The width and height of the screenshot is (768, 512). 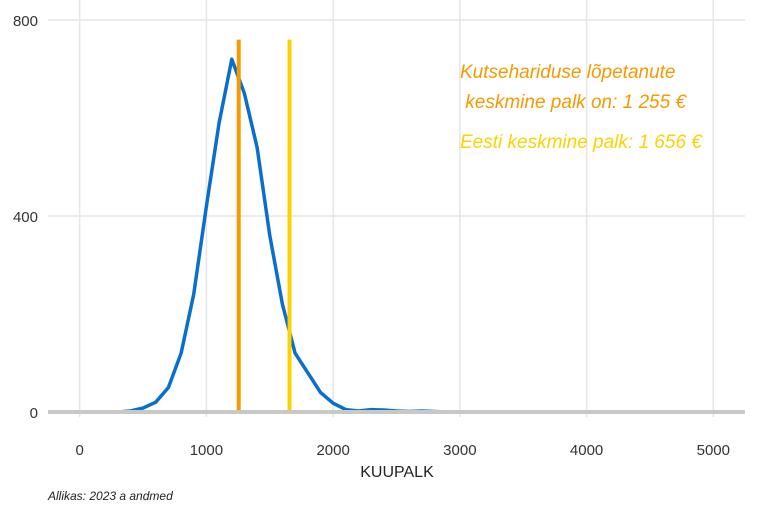 What do you see at coordinates (459, 450) in the screenshot?
I see `x-tick-label-3000: 3000` at bounding box center [459, 450].